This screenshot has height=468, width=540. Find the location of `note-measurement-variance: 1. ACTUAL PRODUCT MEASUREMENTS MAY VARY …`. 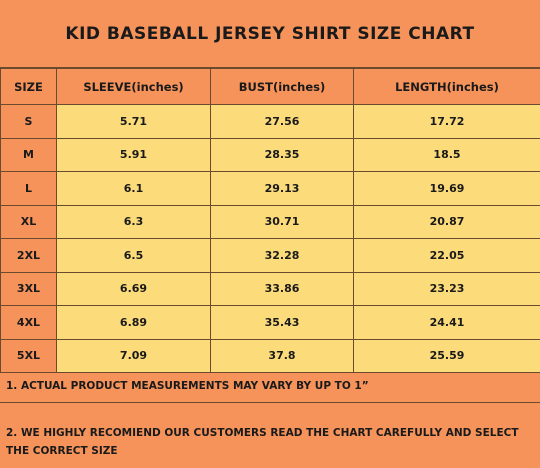

note-measurement-variance: 1. ACTUAL PRODUCT MEASUREMENTS MAY VARY … is located at coordinates (270, 386).